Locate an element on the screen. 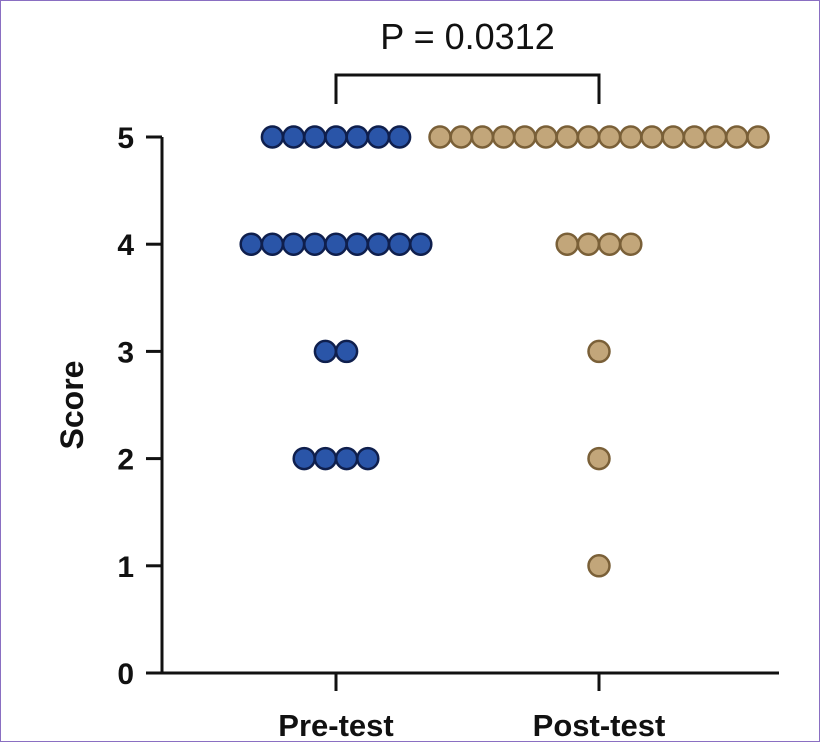 This screenshot has height=742, width=820. y-tick-label-1: 1 is located at coordinates (125, 567).